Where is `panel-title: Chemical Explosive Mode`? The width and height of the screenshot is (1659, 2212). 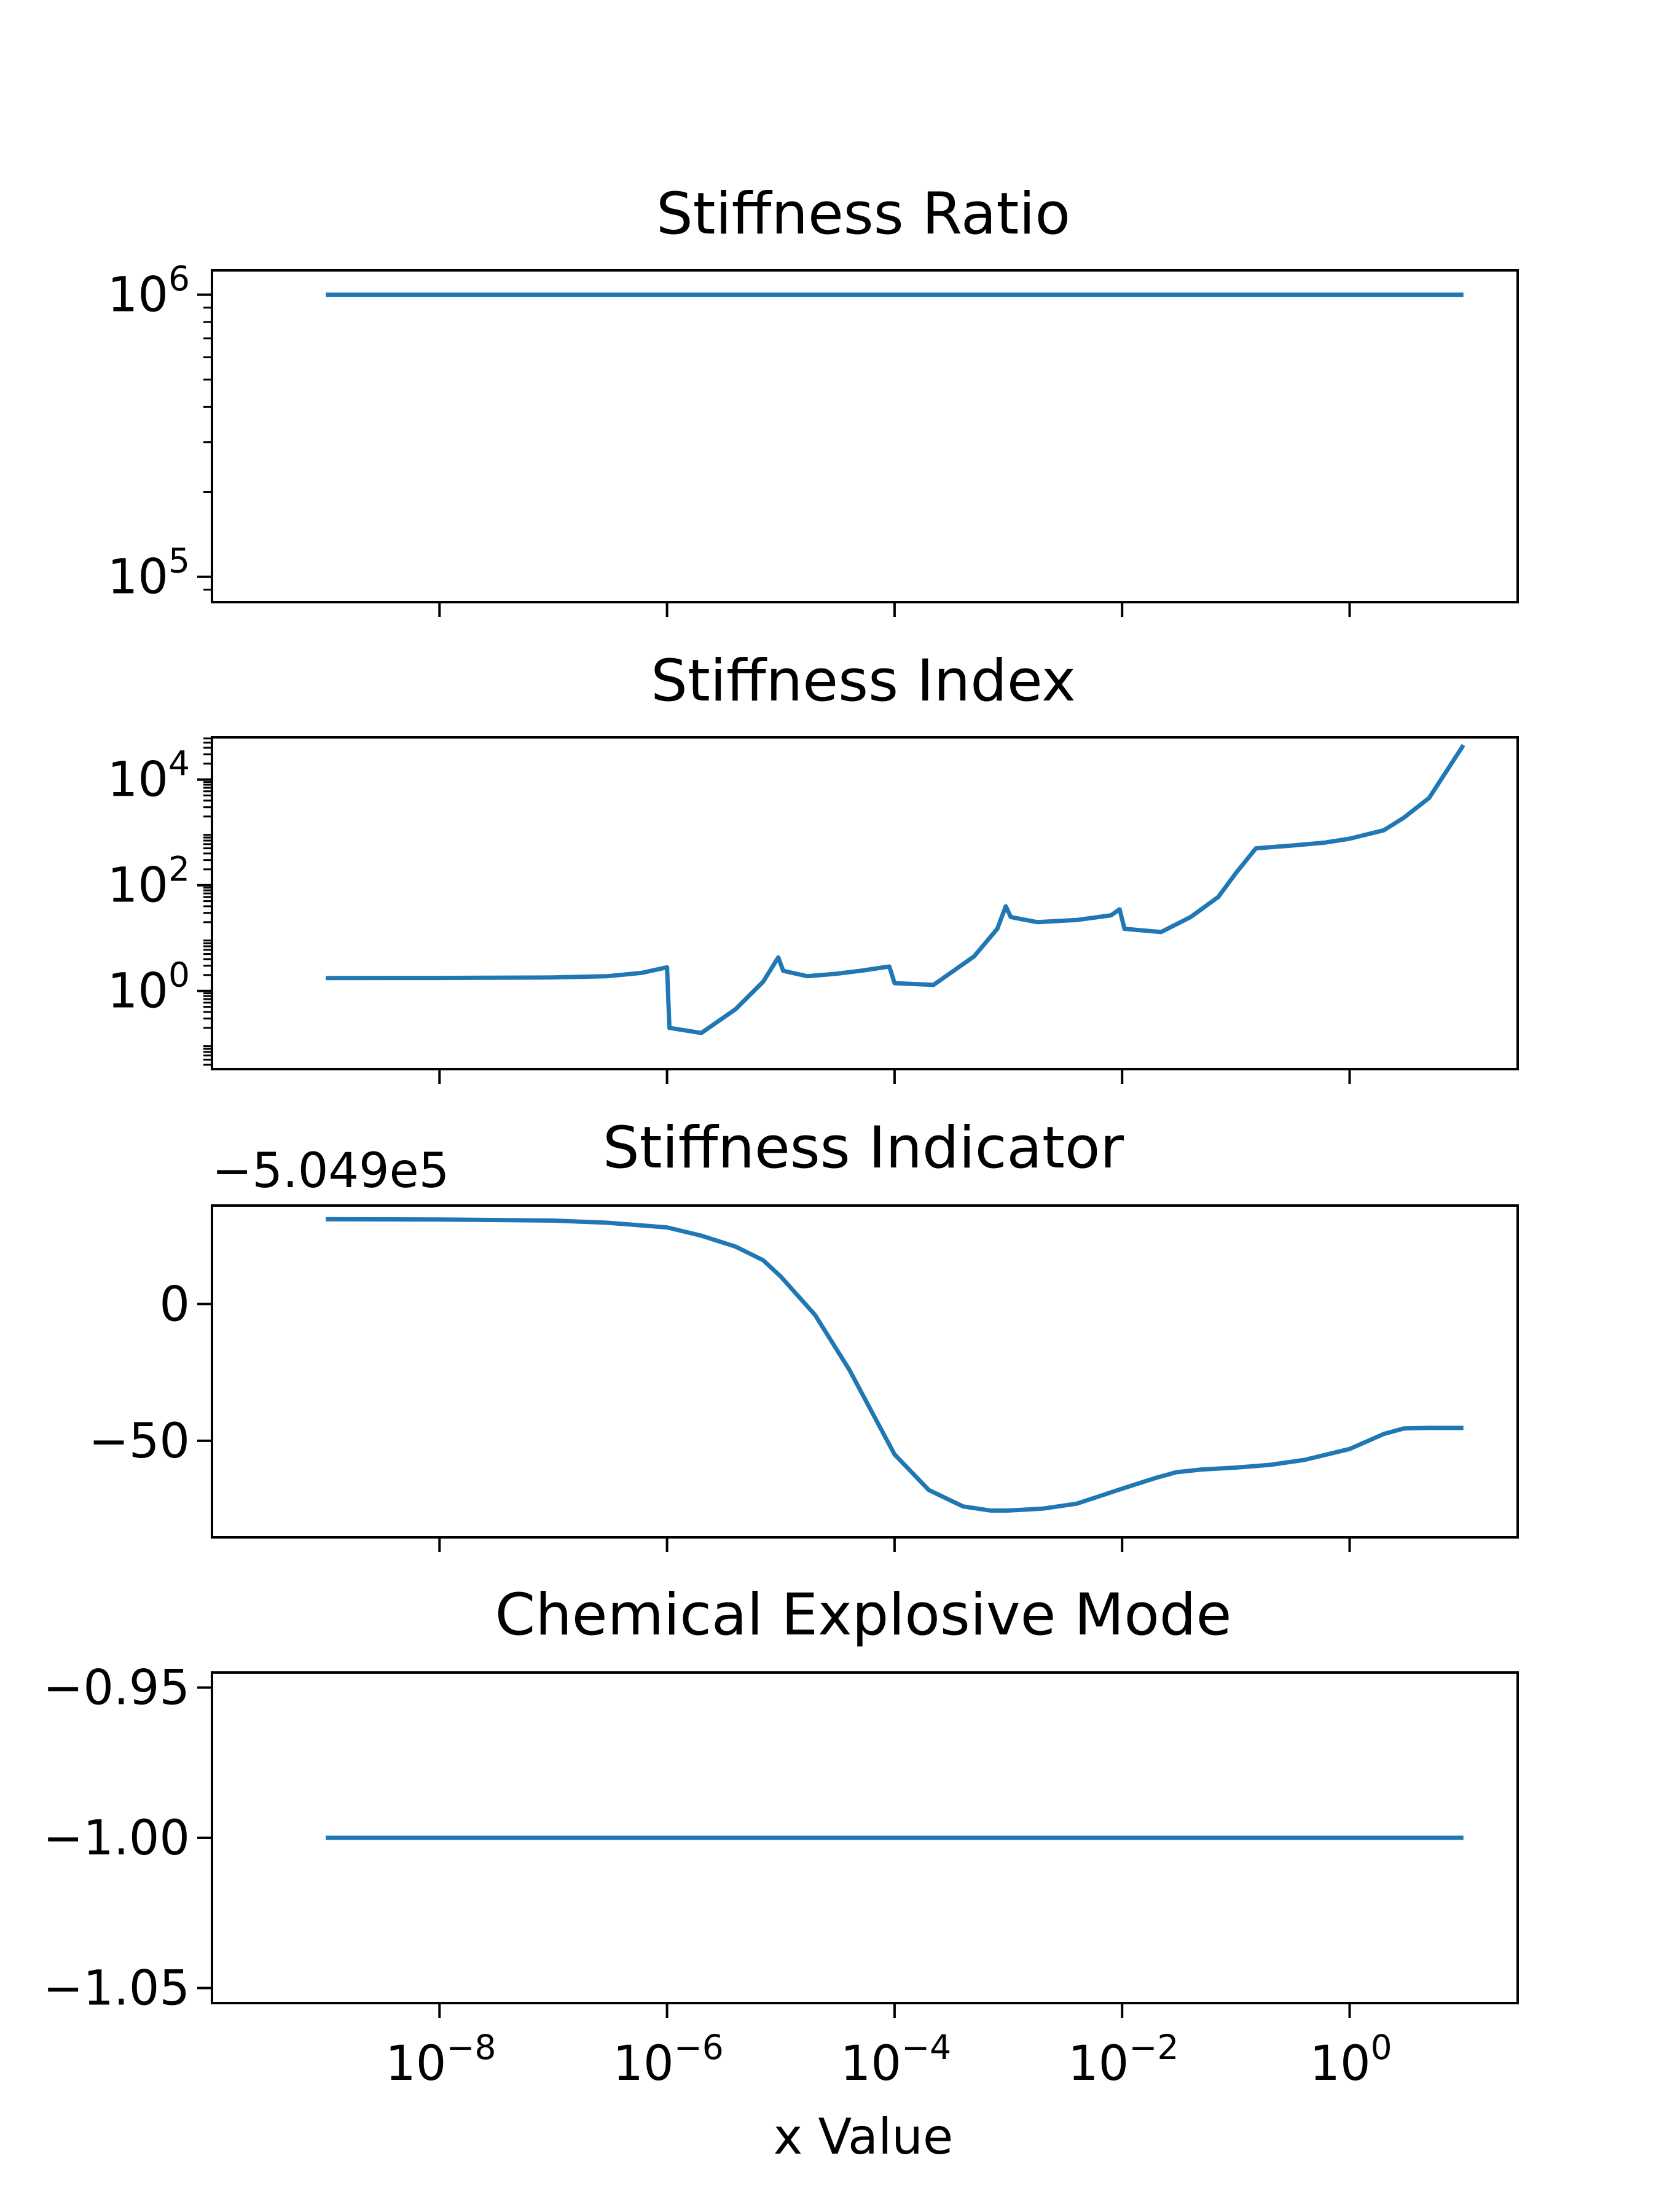 panel-title: Chemical Explosive Mode is located at coordinates (863, 1615).